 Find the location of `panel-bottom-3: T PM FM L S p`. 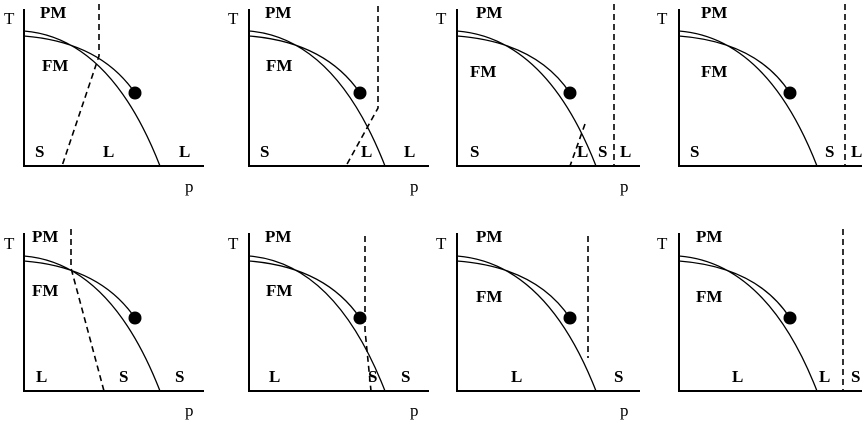

panel-bottom-3: T PM FM L S p is located at coordinates (538, 323).